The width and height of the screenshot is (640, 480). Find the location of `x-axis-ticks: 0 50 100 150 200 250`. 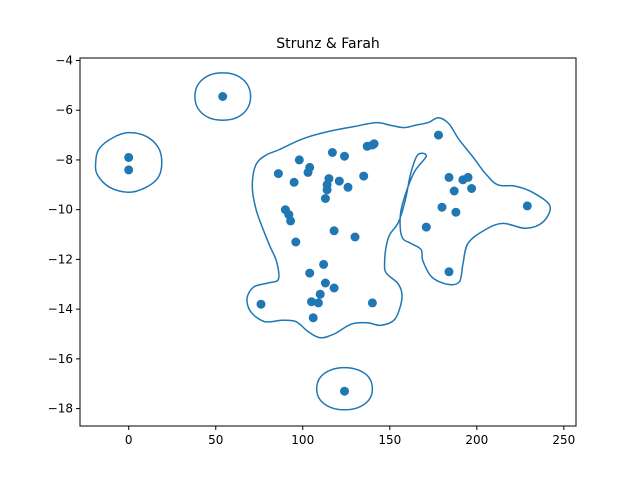

x-axis-ticks: 0 50 100 150 200 250 is located at coordinates (350, 436).